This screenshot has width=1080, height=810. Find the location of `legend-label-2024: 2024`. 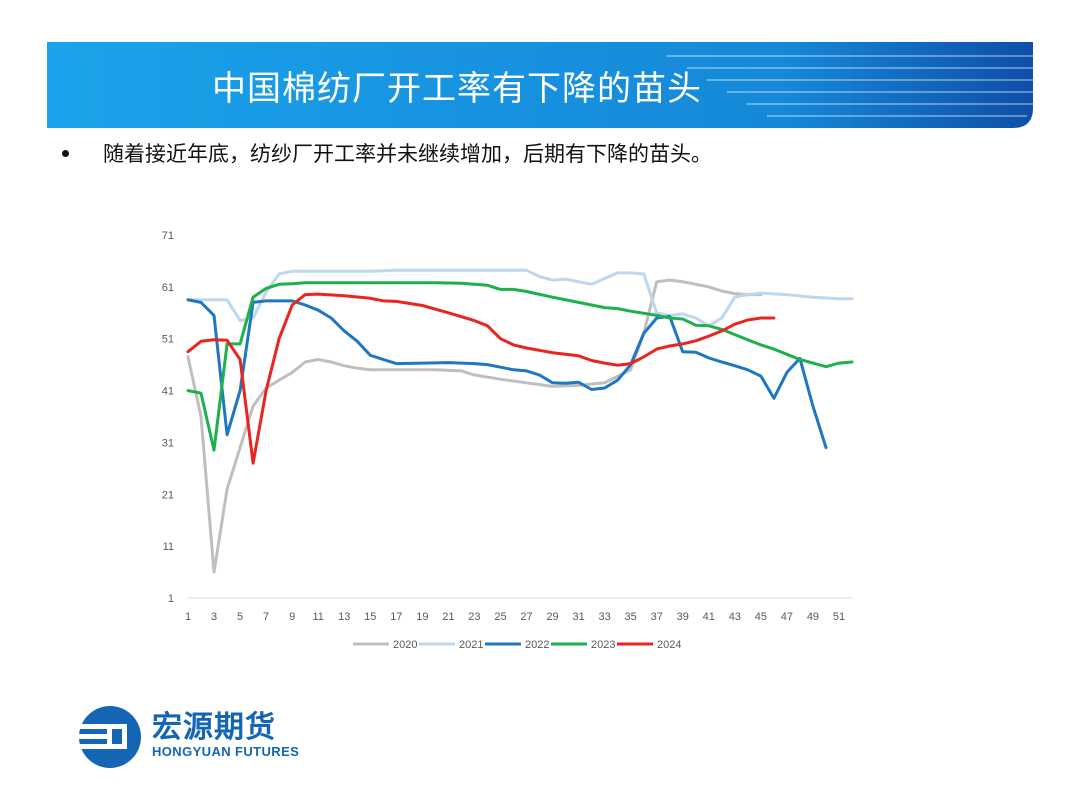

legend-label-2024: 2024 is located at coordinates (669, 645).